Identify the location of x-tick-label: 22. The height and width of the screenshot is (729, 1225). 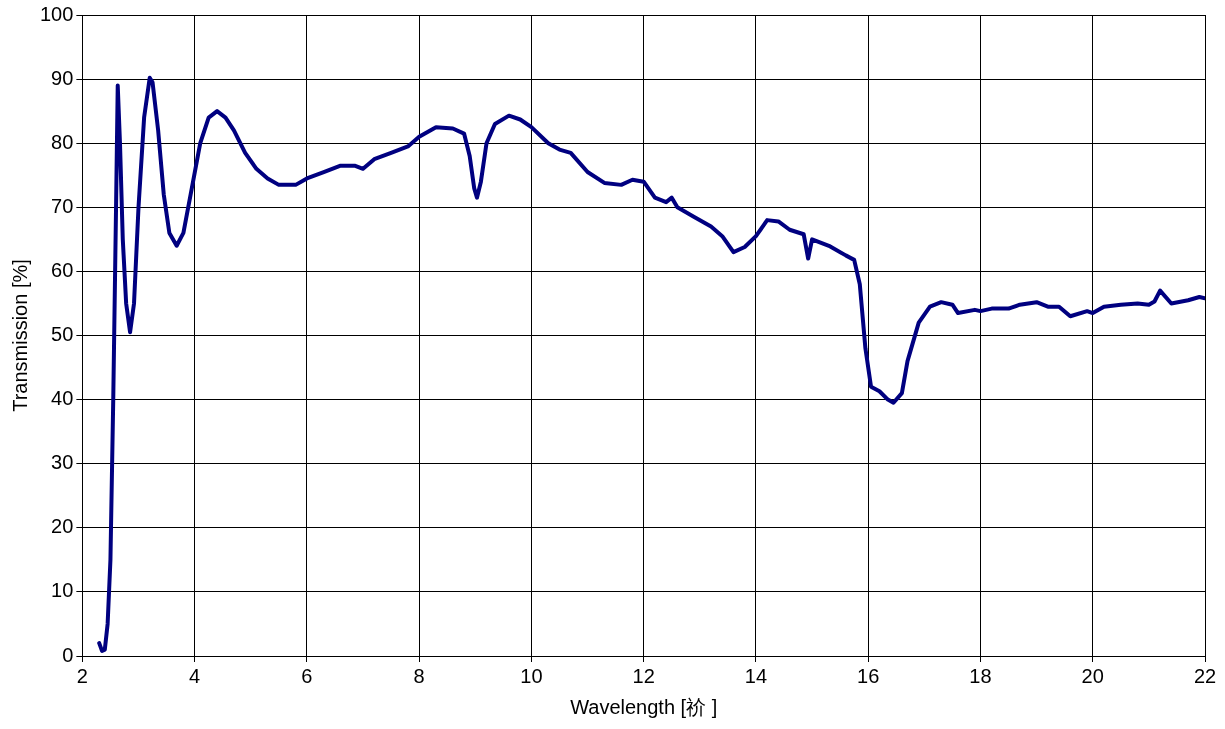
(1205, 675).